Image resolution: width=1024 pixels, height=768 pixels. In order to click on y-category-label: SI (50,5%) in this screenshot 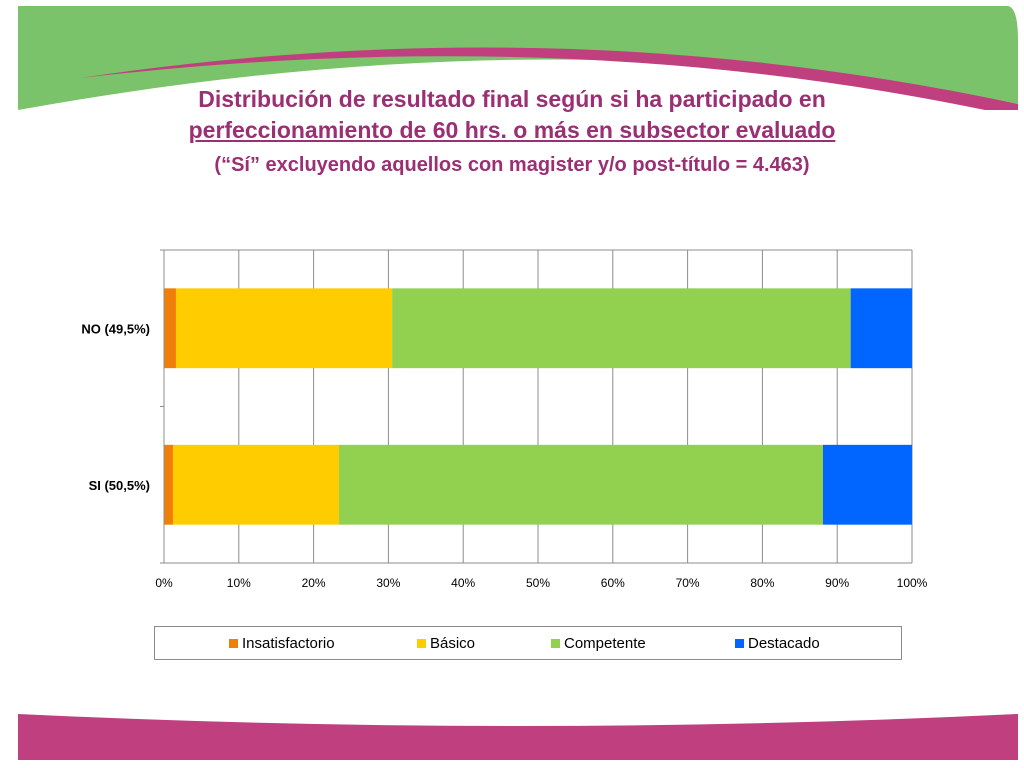, I will do `click(119, 485)`.